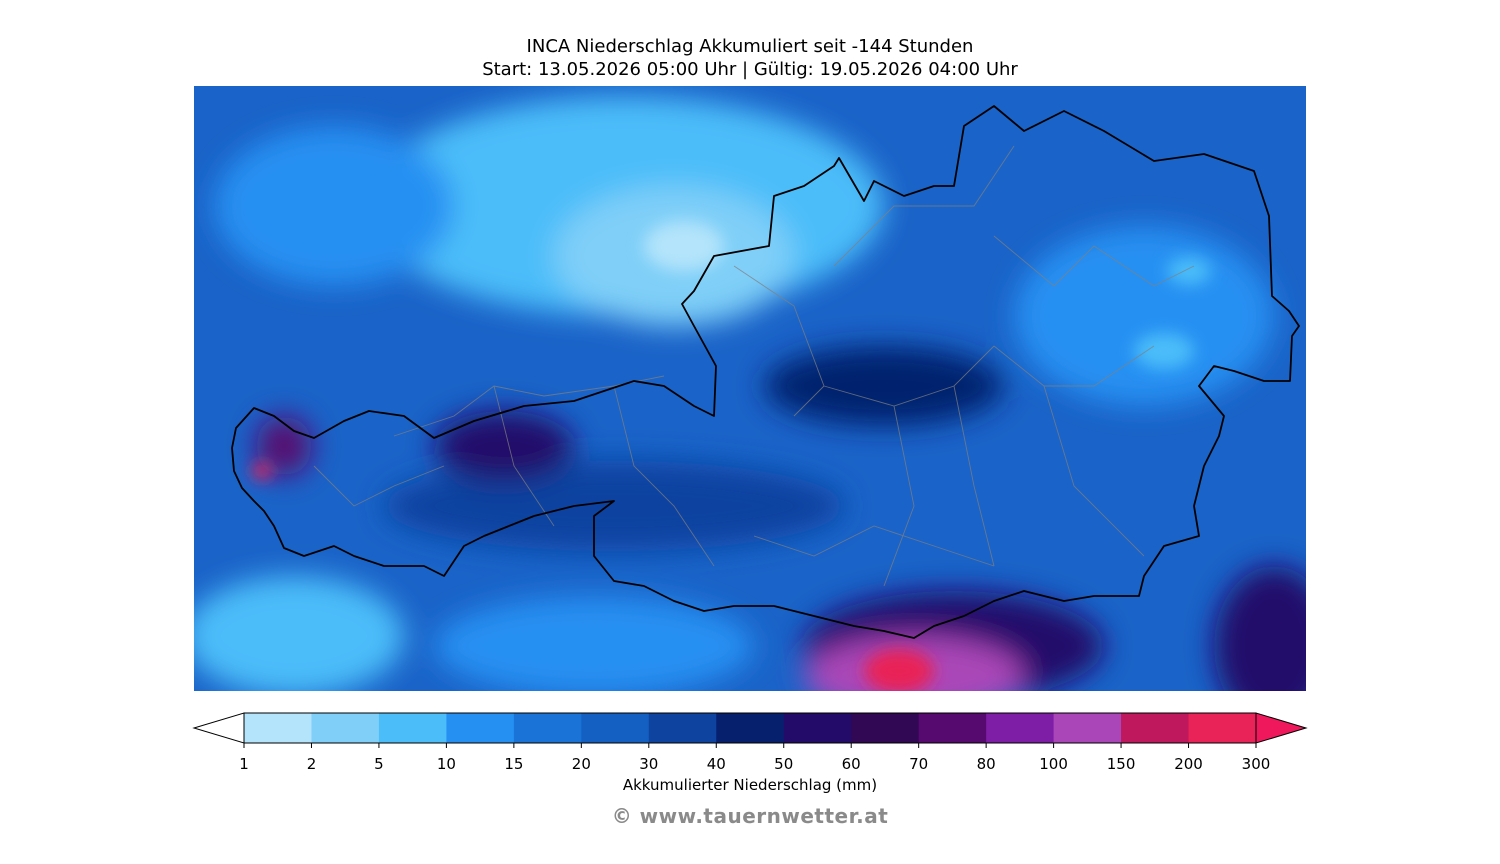 This screenshot has width=1500, height=864. Describe the element at coordinates (783, 764) in the screenshot. I see `colorbar-tick-label: 50` at that location.